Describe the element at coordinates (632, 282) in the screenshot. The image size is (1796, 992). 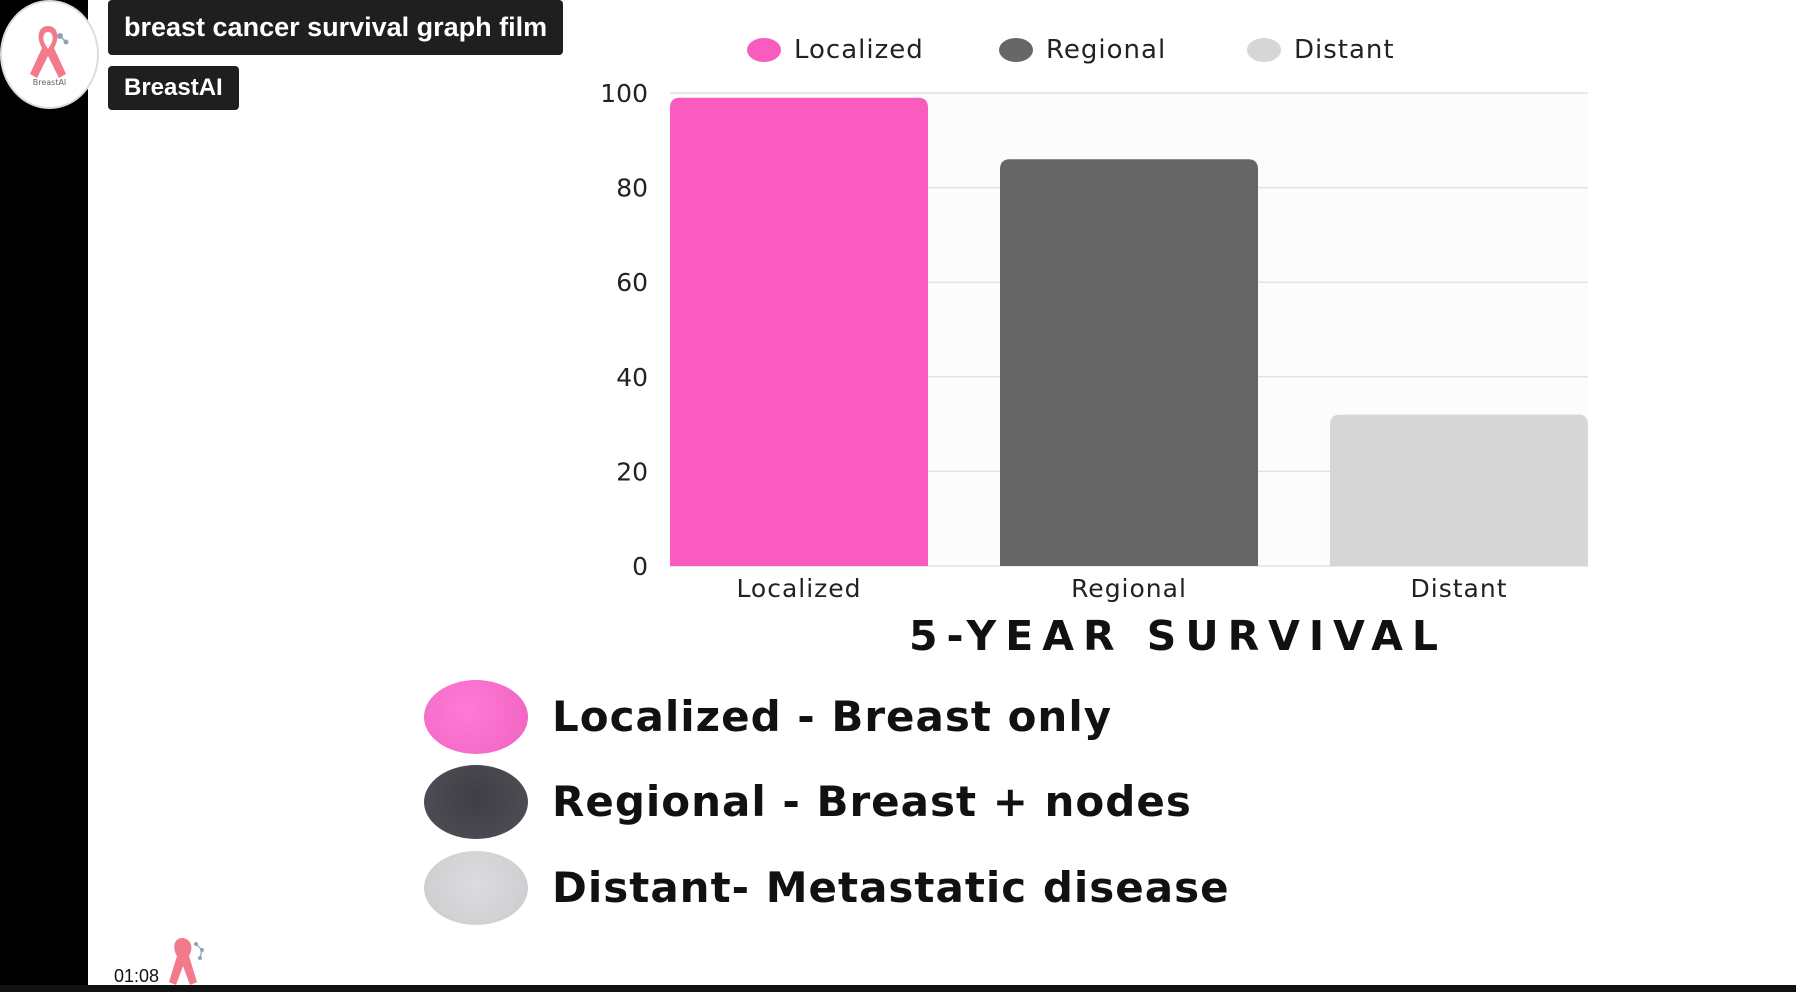
I see `y-tick-label: 60` at that location.